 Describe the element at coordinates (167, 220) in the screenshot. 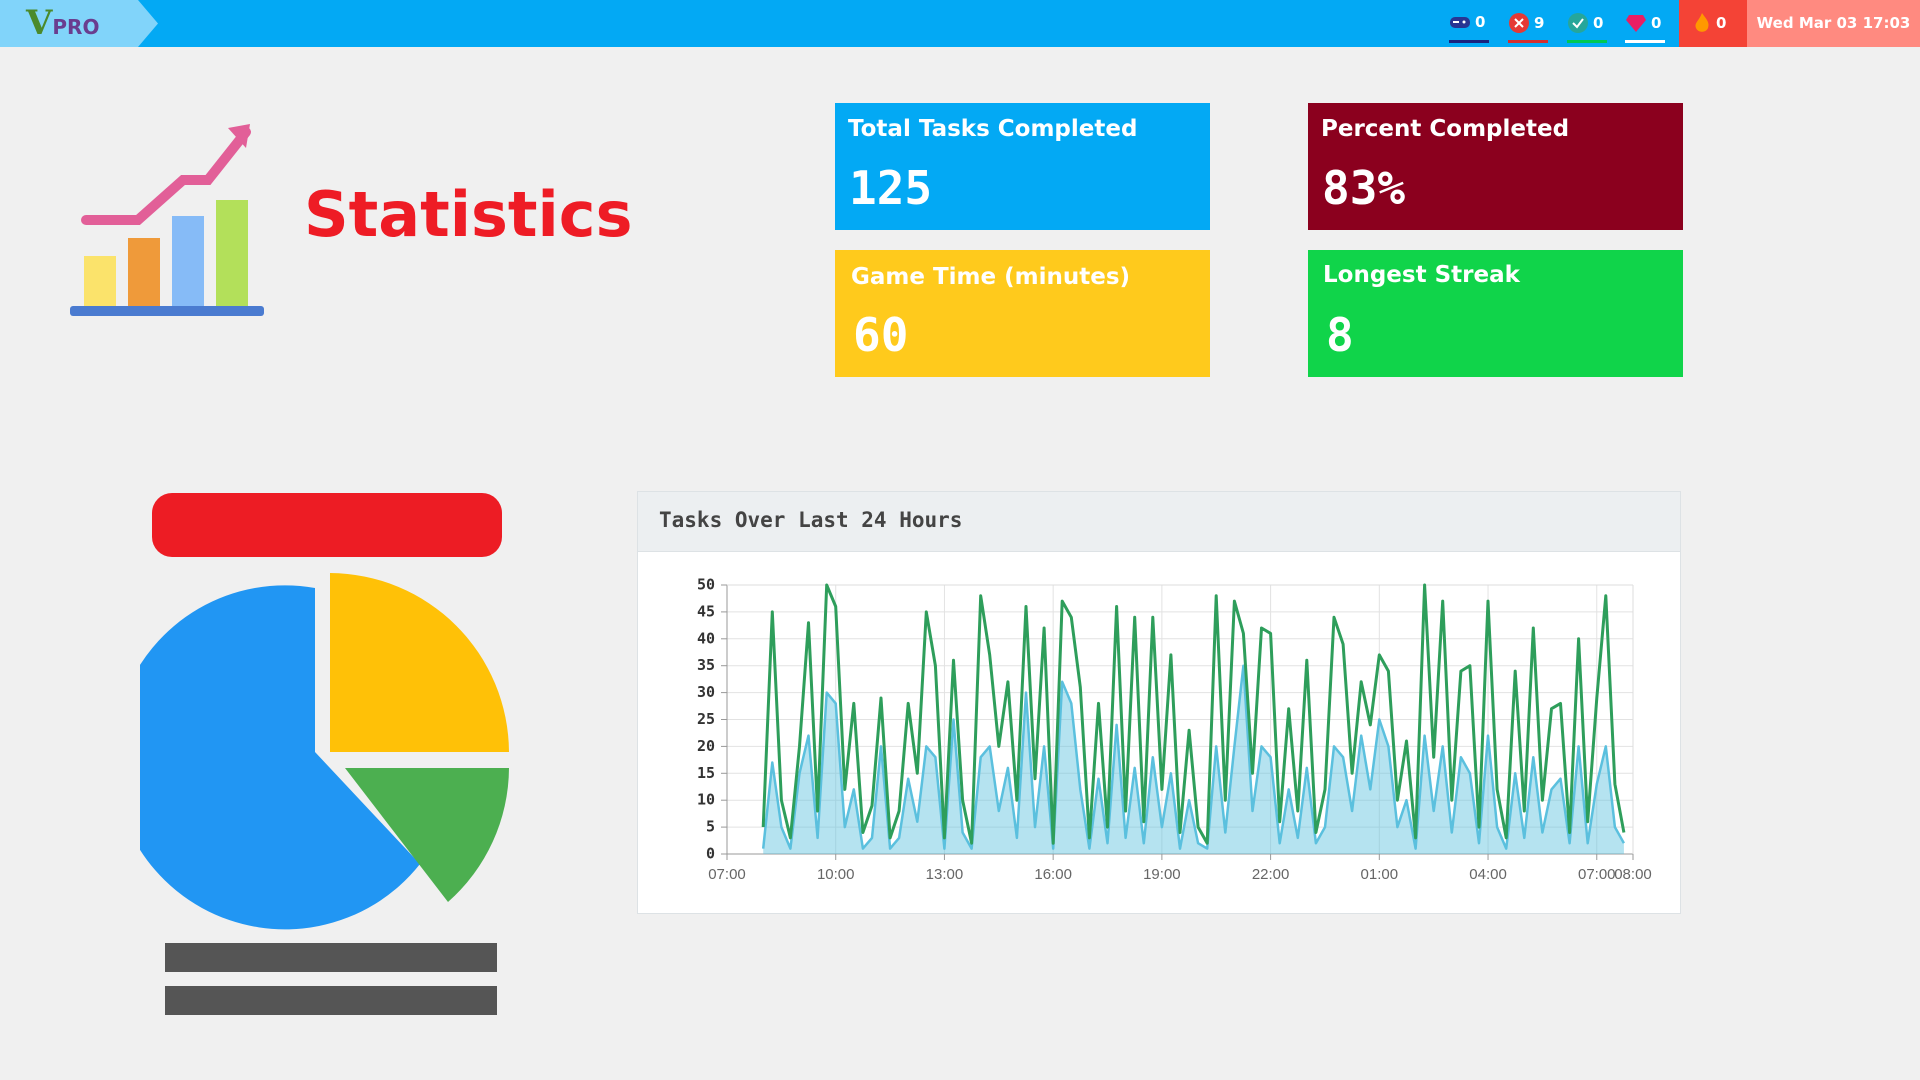

I see `stats-icon` at that location.